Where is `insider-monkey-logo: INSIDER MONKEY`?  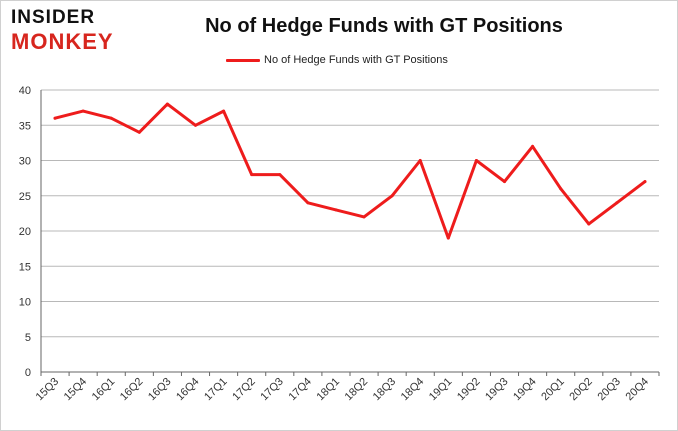 insider-monkey-logo: INSIDER MONKEY is located at coordinates (70, 32).